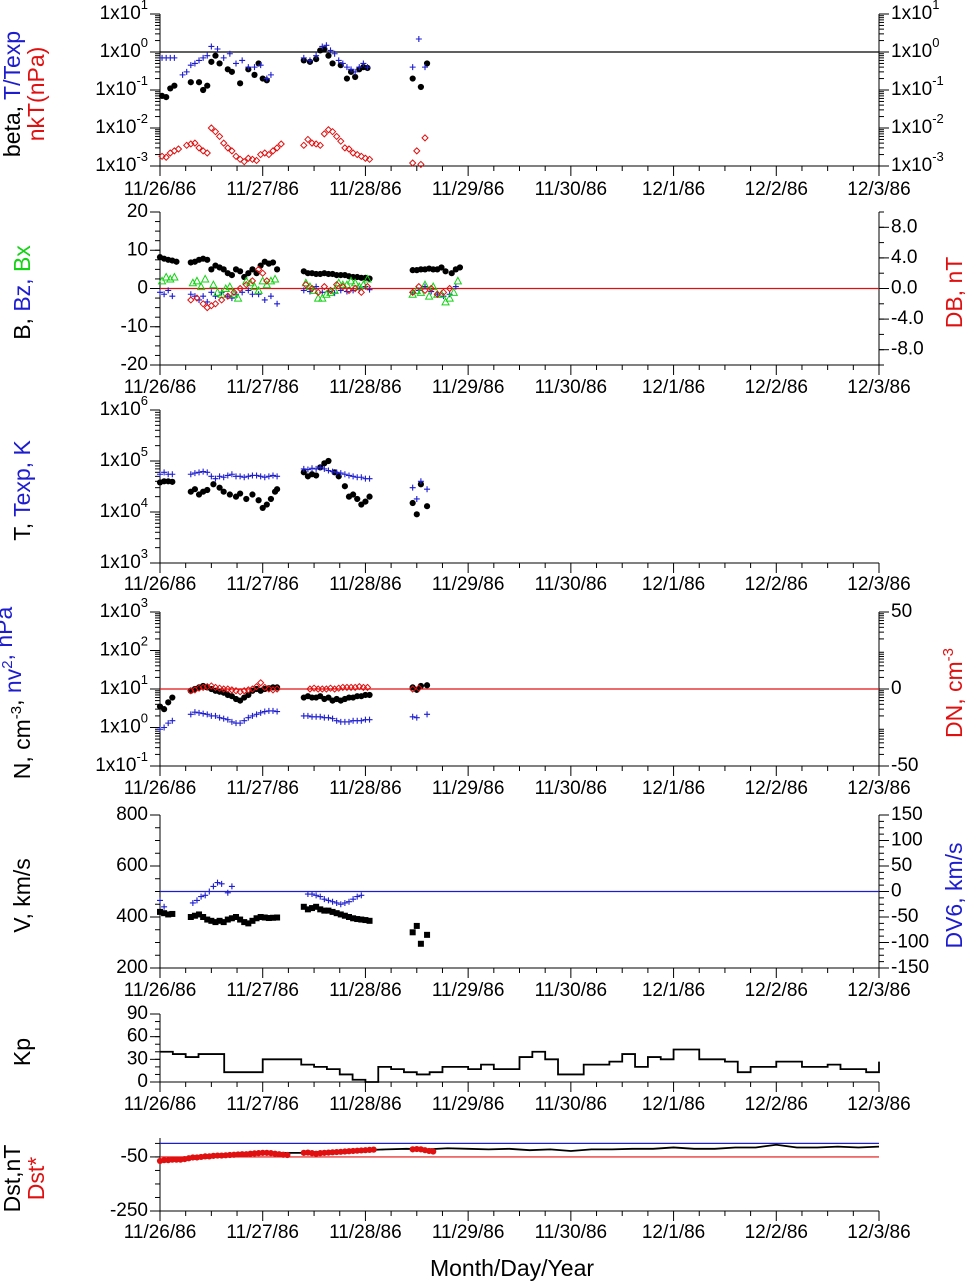 Image resolution: width=977 pixels, height=1285 pixels. What do you see at coordinates (137, 1036) in the screenshot?
I see `y-tick-label: 60` at bounding box center [137, 1036].